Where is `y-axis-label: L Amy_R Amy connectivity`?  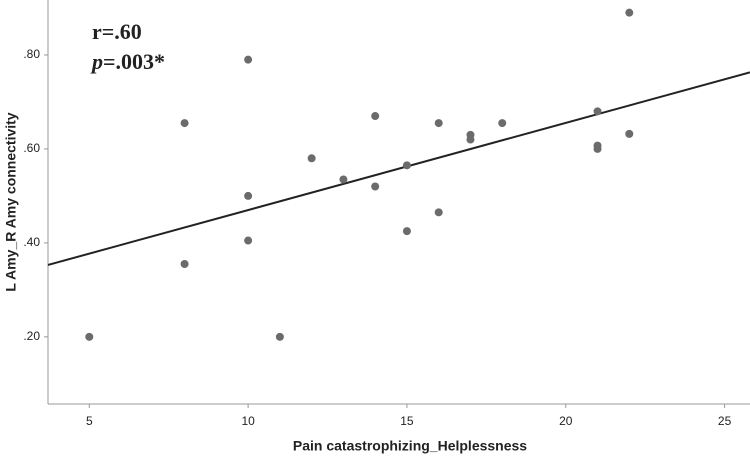
y-axis-label: L Amy_R Amy connectivity is located at coordinates (11, 201).